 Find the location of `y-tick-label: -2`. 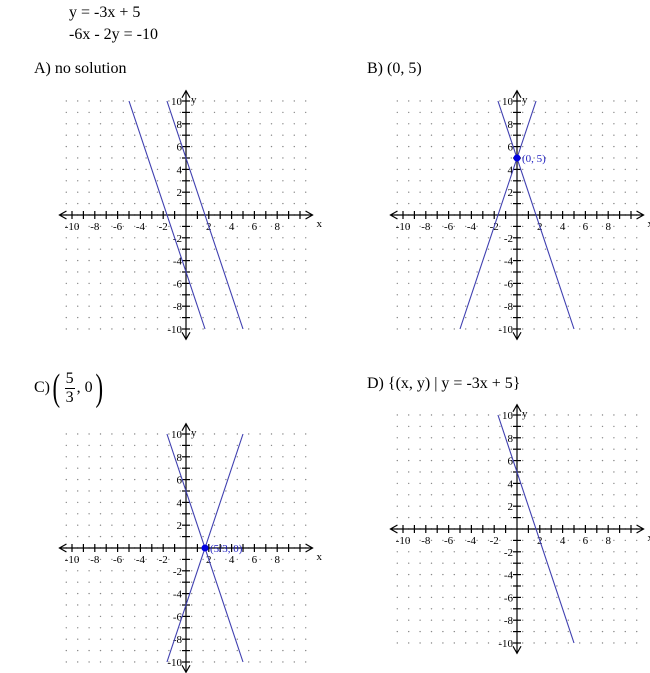

y-tick-label: -2 is located at coordinates (508, 553).